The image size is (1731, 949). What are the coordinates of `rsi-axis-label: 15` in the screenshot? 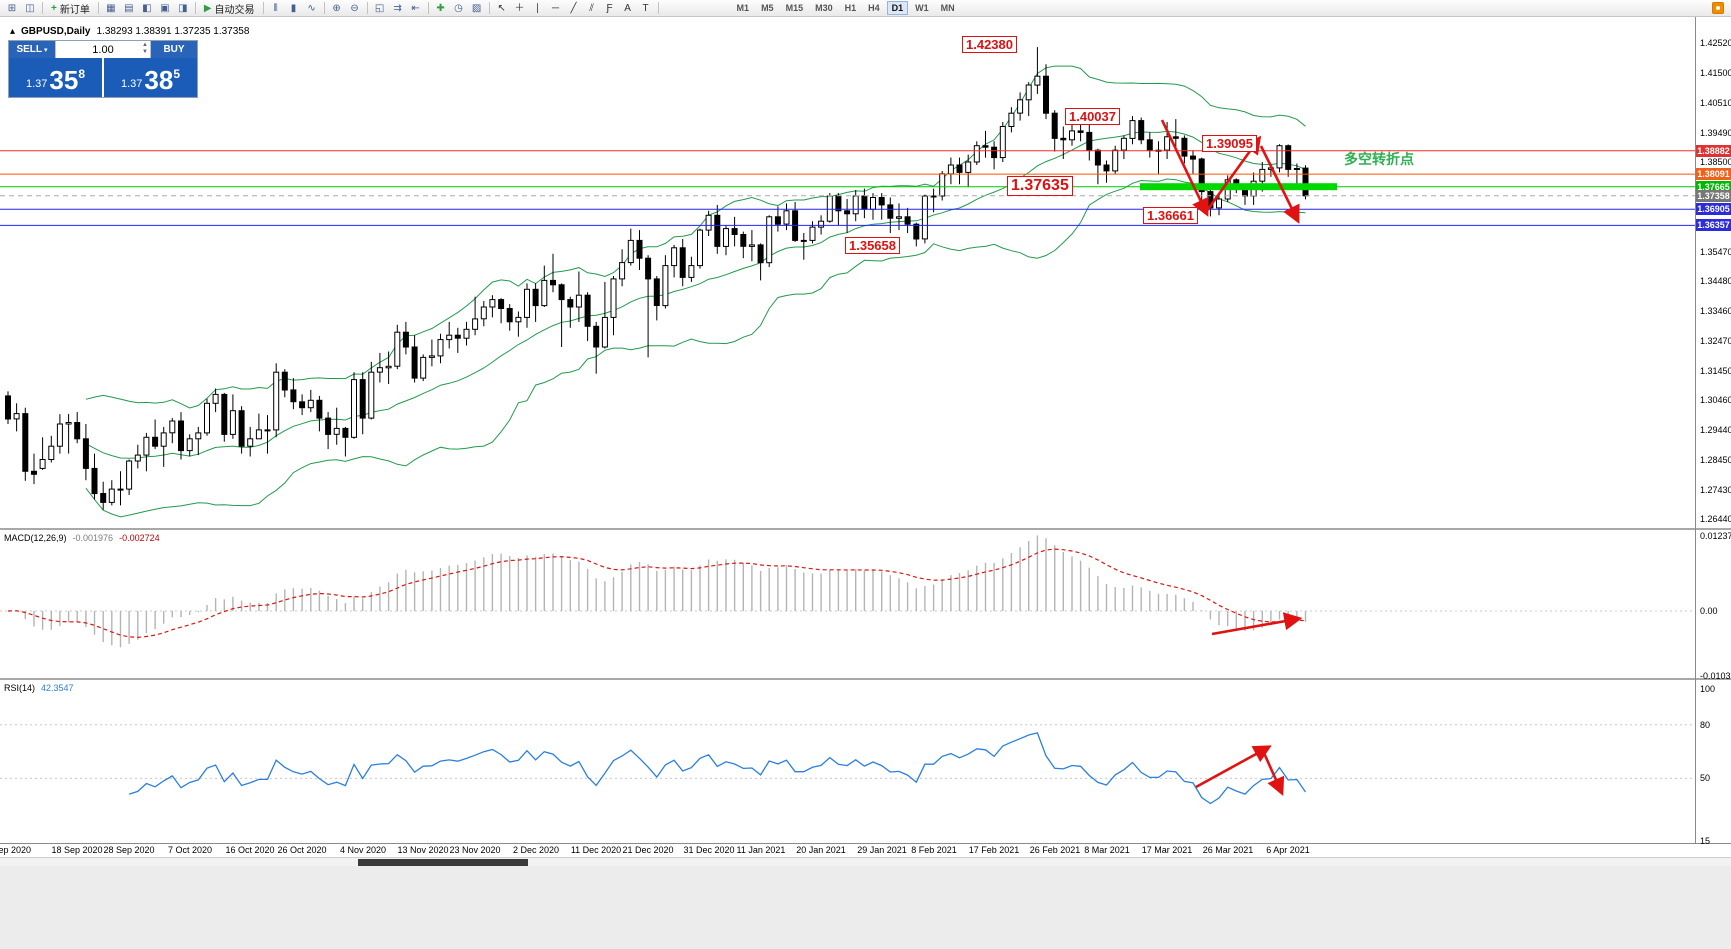 It's located at (1705, 841).